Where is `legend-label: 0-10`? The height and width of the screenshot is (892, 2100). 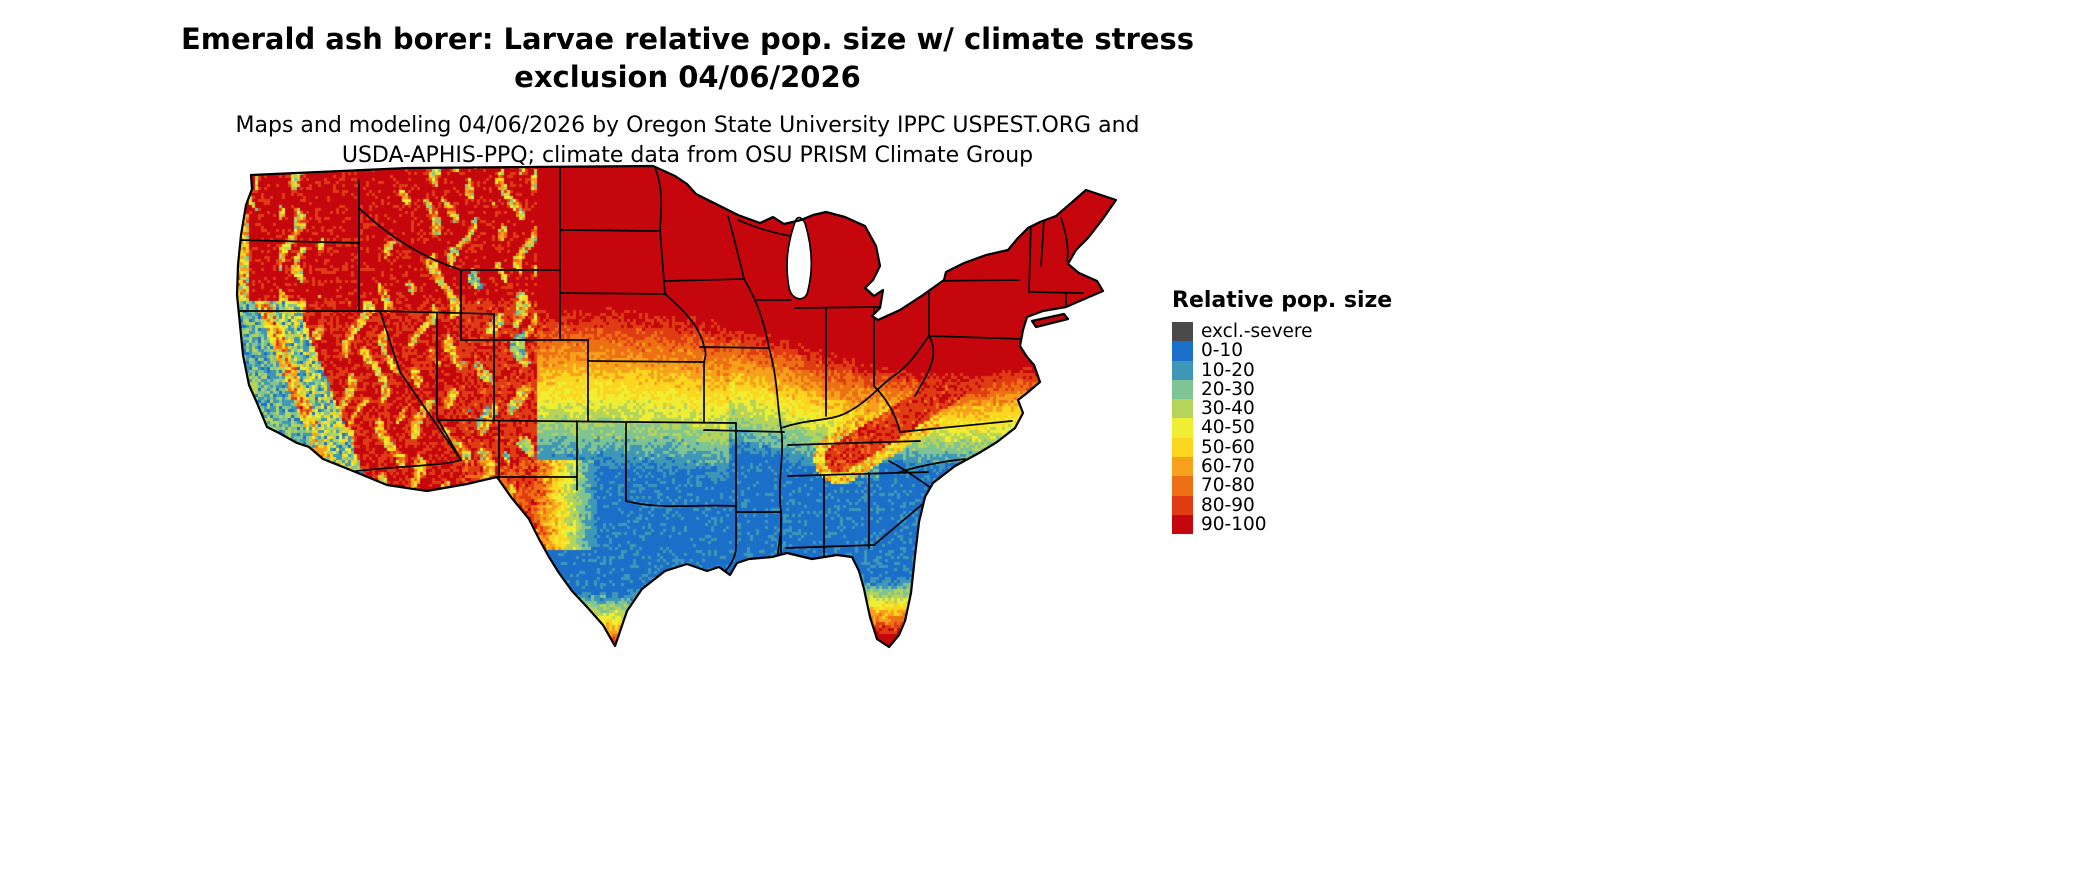 legend-label: 0-10 is located at coordinates (1222, 351).